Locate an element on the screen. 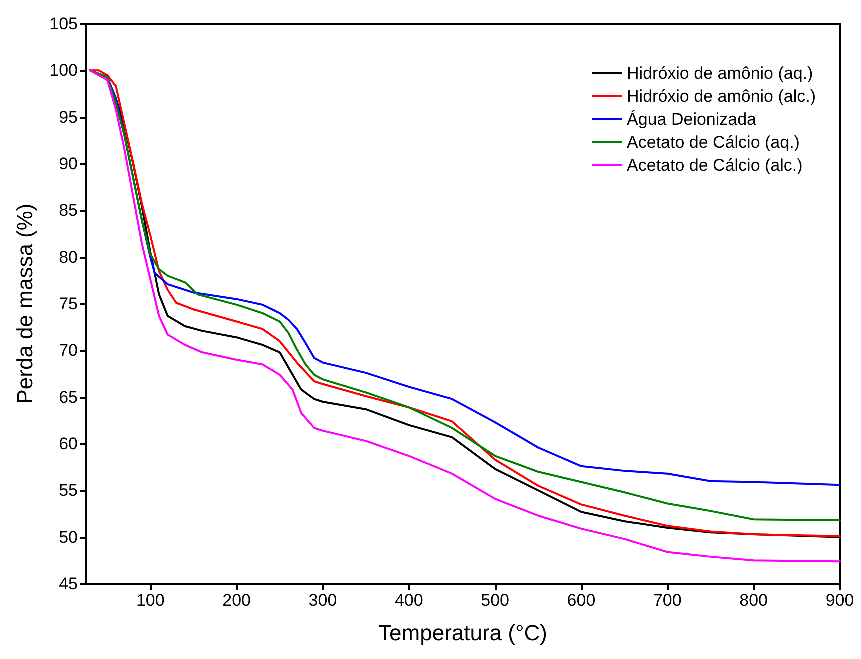 The height and width of the screenshot is (659, 861). y-tick-label: 80 is located at coordinates (68, 257).